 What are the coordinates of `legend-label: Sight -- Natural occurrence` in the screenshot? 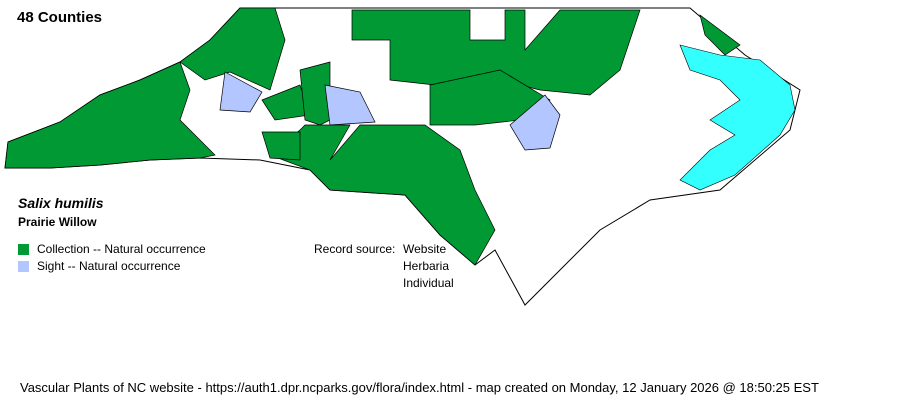 It's located at (109, 266).